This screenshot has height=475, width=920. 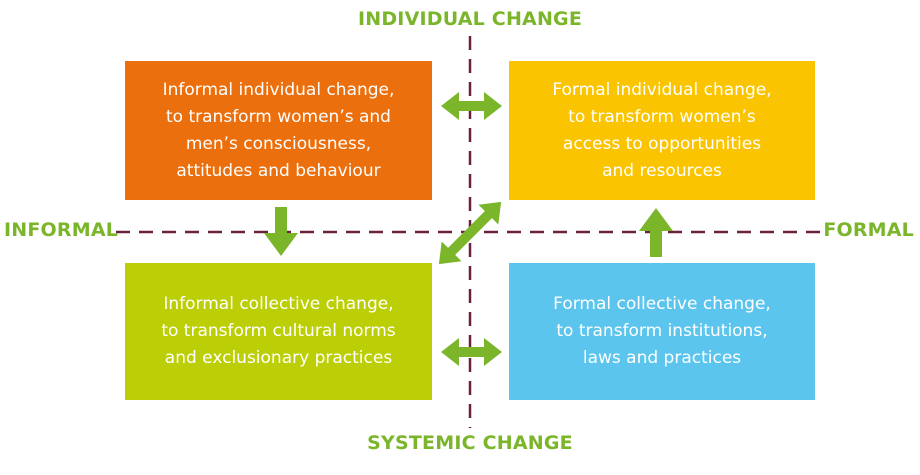 What do you see at coordinates (278, 358) in the screenshot?
I see `quadrant-text-line: and exclusionary practices` at bounding box center [278, 358].